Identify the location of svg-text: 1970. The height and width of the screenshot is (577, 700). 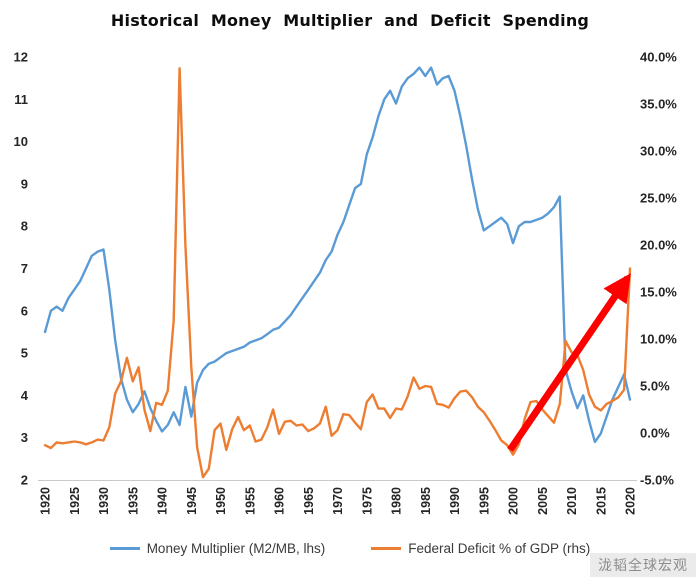
(338, 501).